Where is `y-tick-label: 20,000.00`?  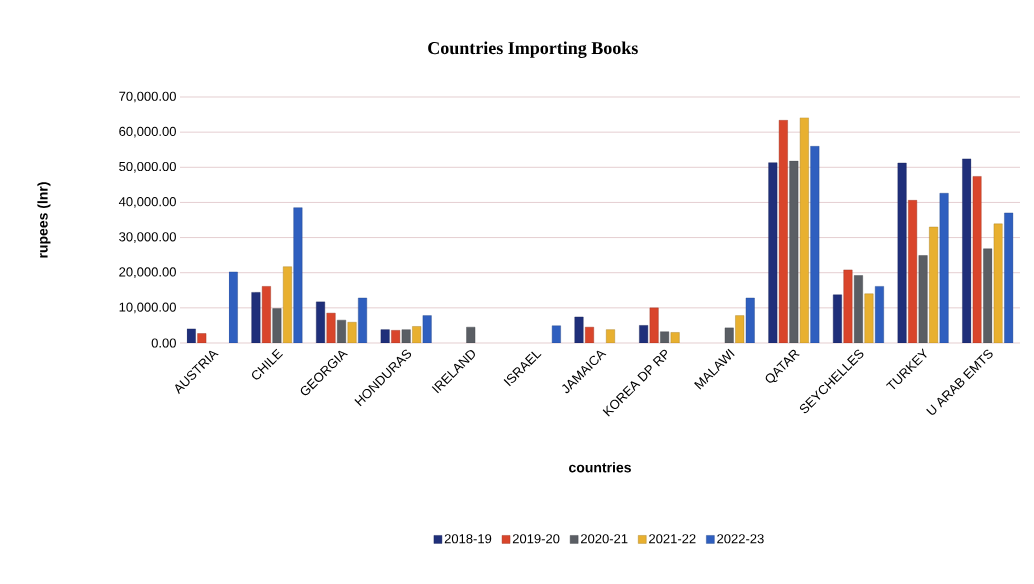 y-tick-label: 20,000.00 is located at coordinates (147, 273).